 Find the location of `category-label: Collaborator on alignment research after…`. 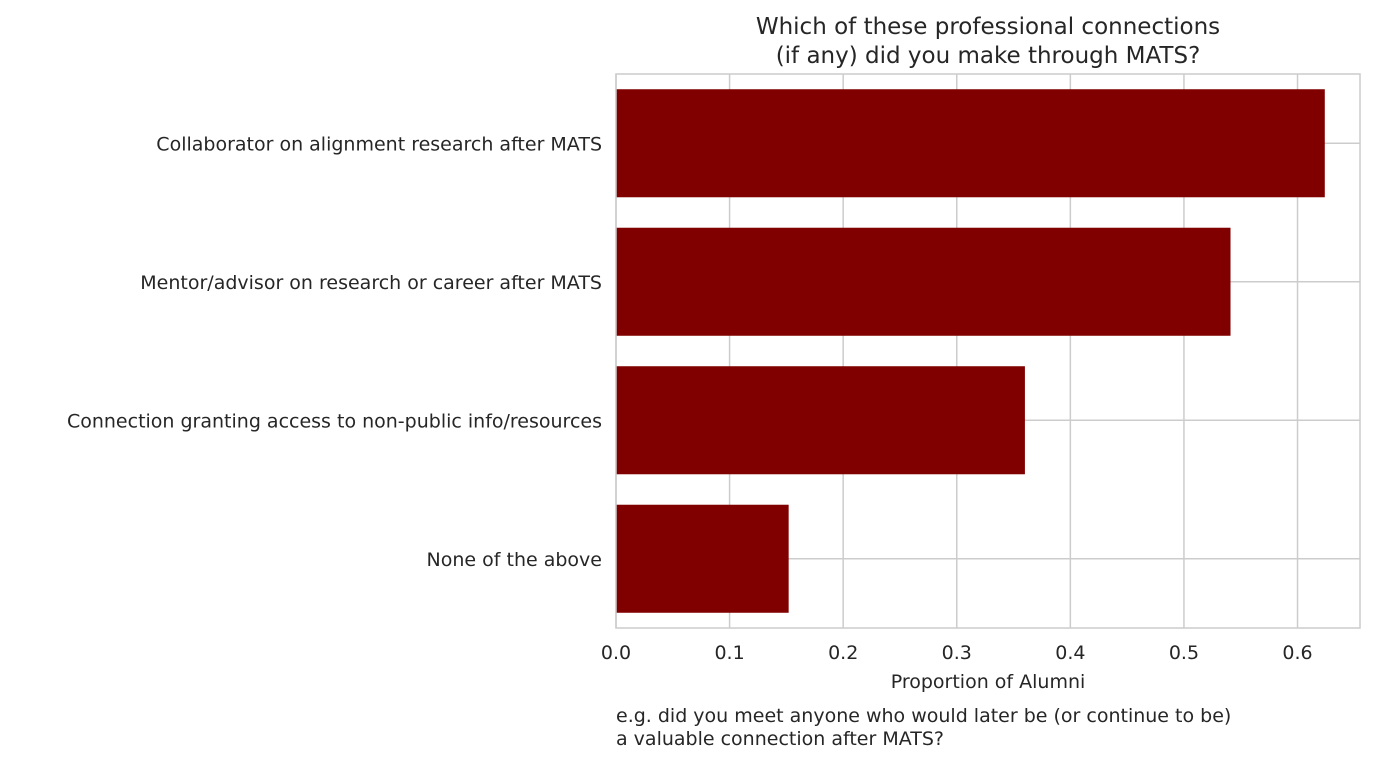

category-label: Collaborator on alignment research after… is located at coordinates (379, 144).